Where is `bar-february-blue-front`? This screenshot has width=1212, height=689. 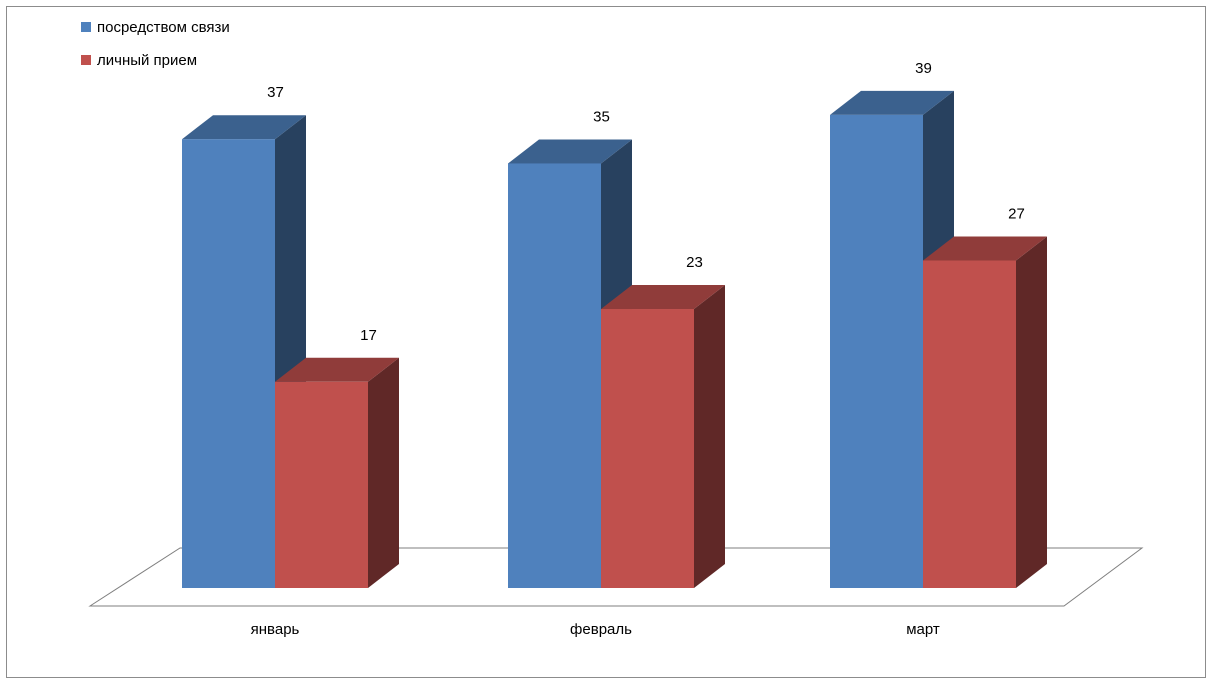
bar-february-blue-front is located at coordinates (554, 375).